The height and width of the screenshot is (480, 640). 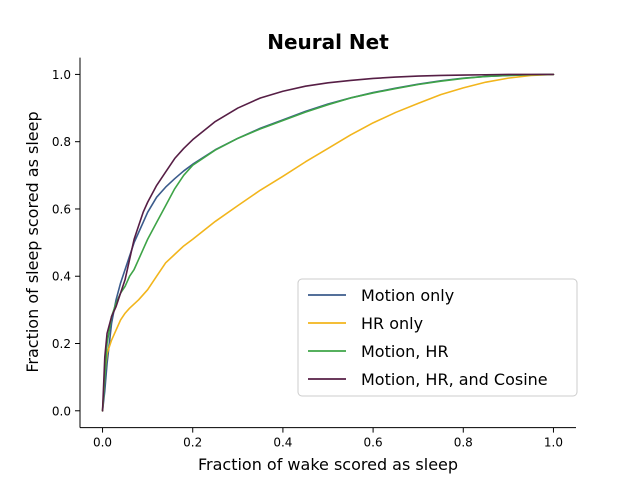 What do you see at coordinates (454, 379) in the screenshot?
I see `legend-label-motion-hr-and-cosine: Motion, HR, and Cosine` at bounding box center [454, 379].